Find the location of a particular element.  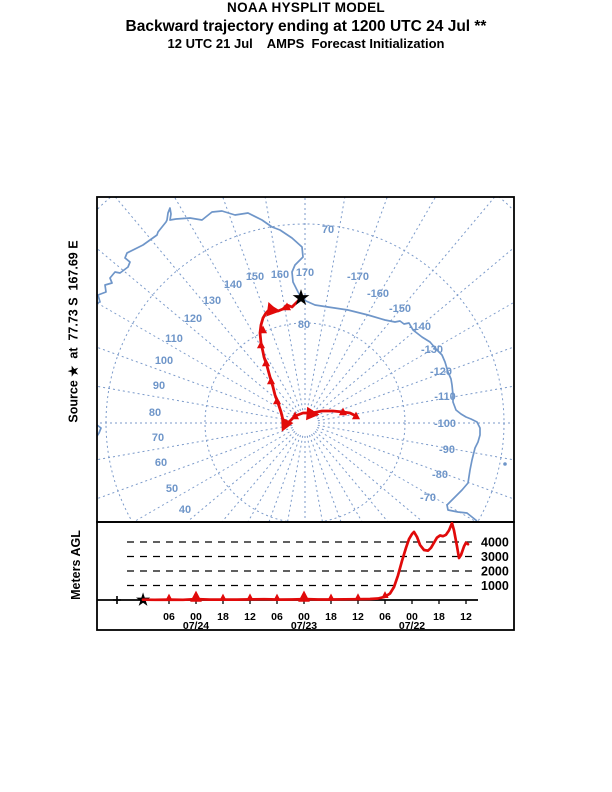

longitude-label: 70 is located at coordinates (158, 438).